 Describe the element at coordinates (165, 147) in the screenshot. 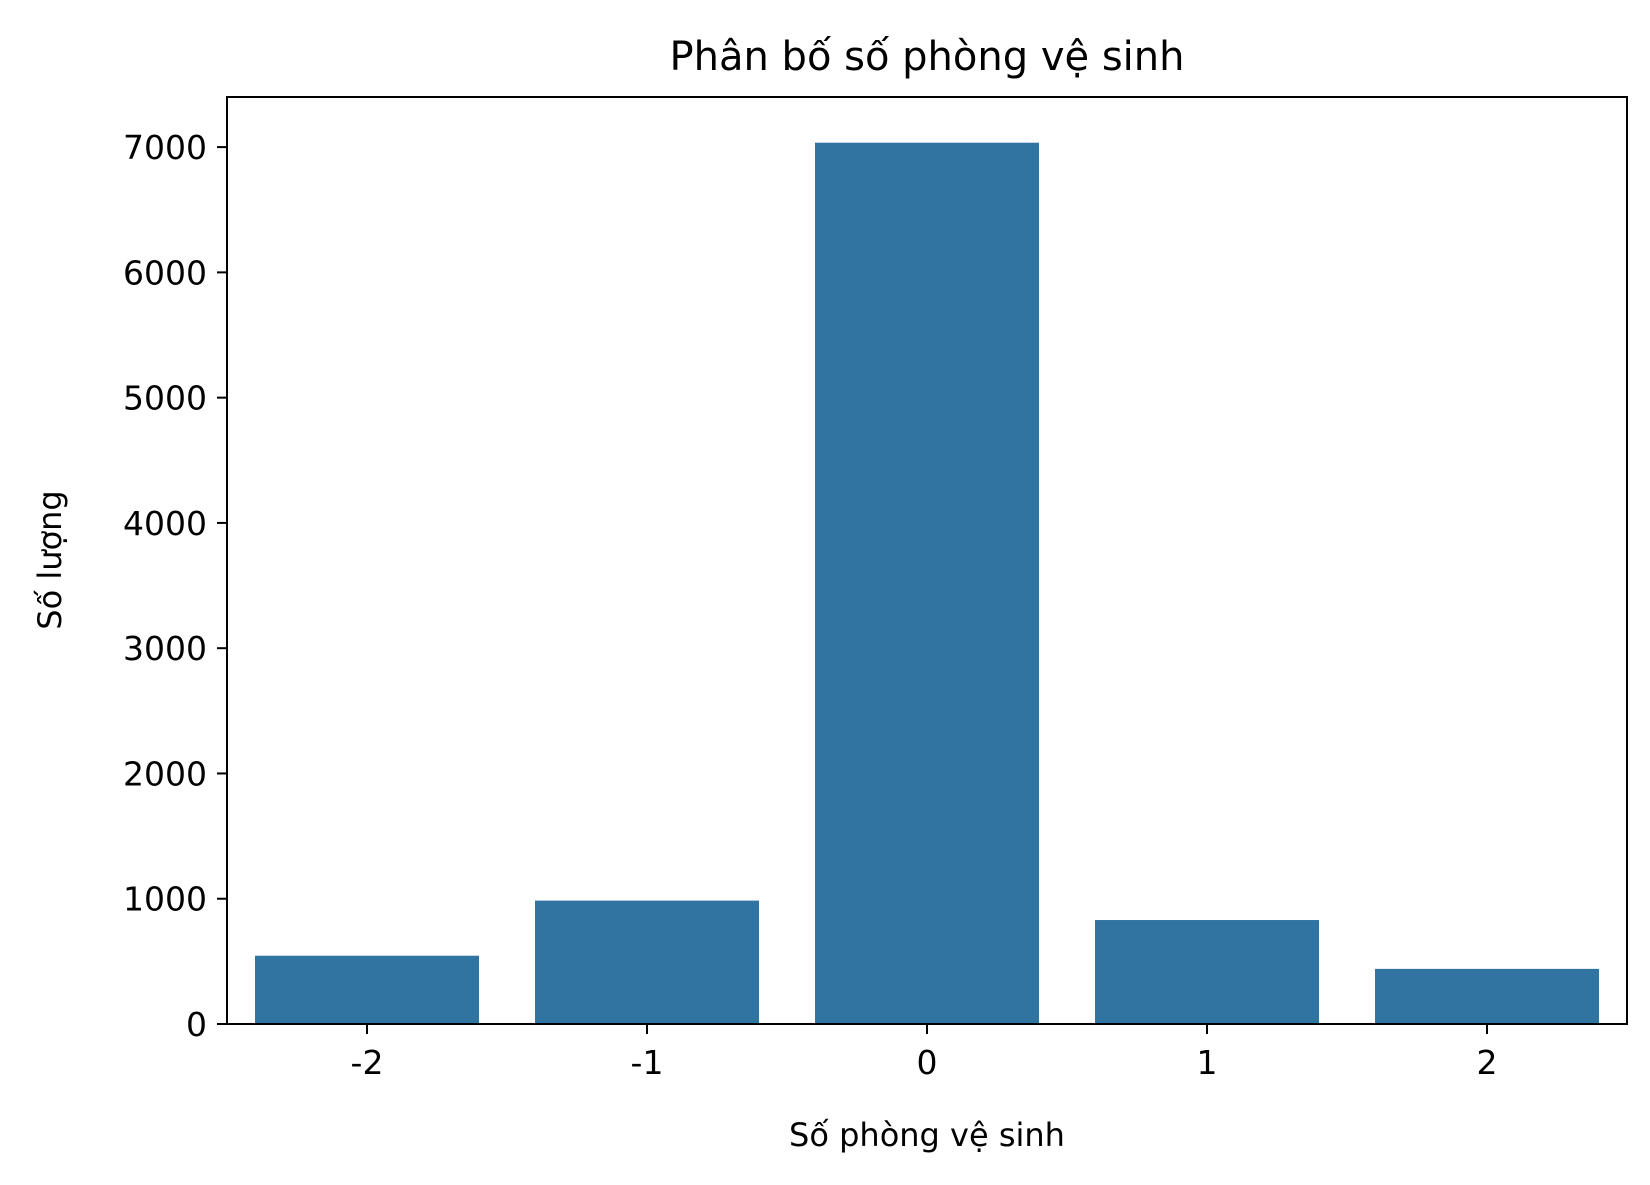

I see `y-tick-label: 7000` at that location.